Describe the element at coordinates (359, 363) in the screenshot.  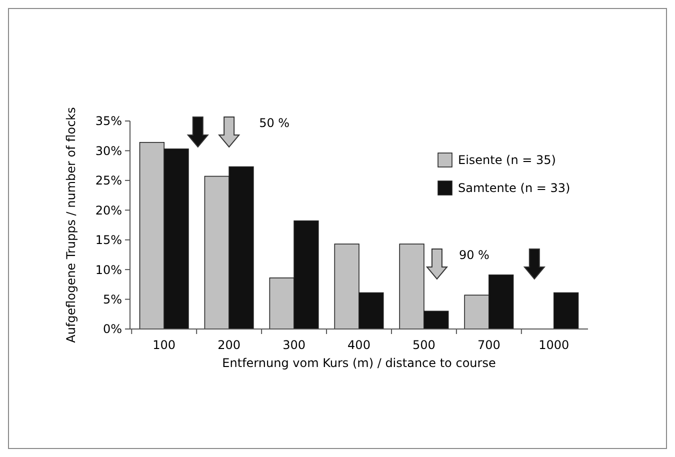
I see `x-axis-title: Entfernung vom Kurs (m) / distance to course` at that location.